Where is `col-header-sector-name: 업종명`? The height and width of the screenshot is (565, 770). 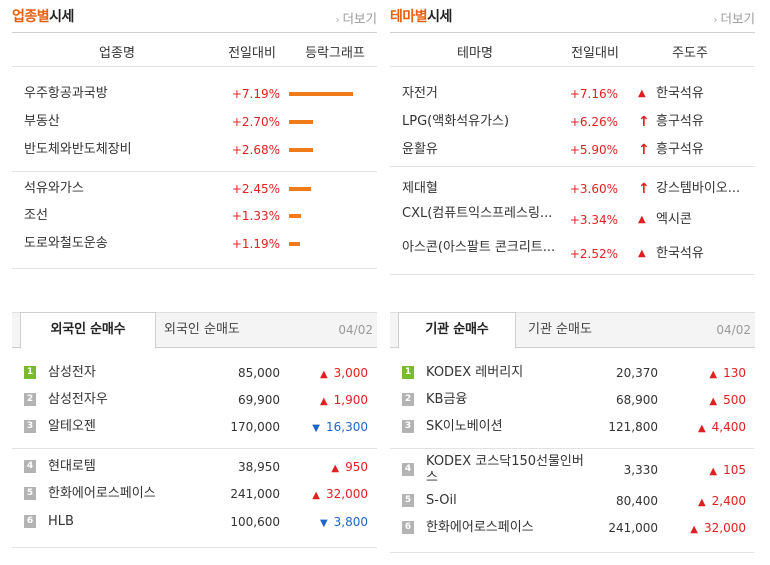 col-header-sector-name: 업종명 is located at coordinates (117, 53).